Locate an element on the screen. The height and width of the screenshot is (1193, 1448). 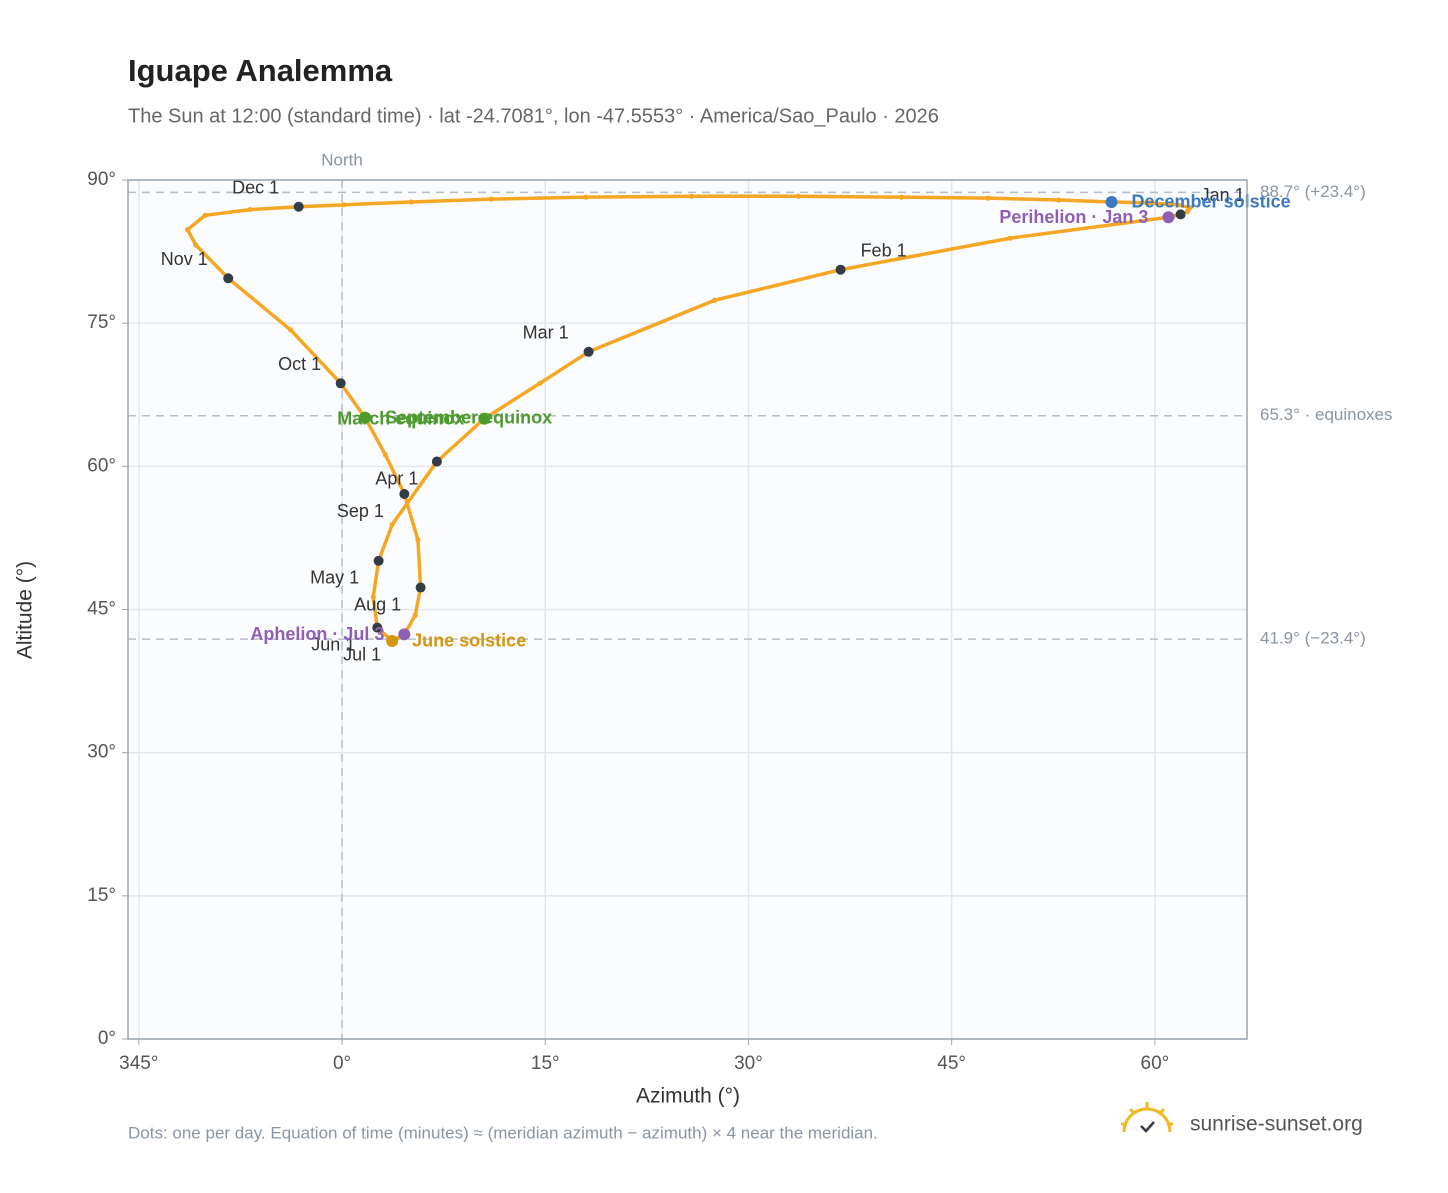
y-axis-label: Altitude (°) is located at coordinates (25, 610).